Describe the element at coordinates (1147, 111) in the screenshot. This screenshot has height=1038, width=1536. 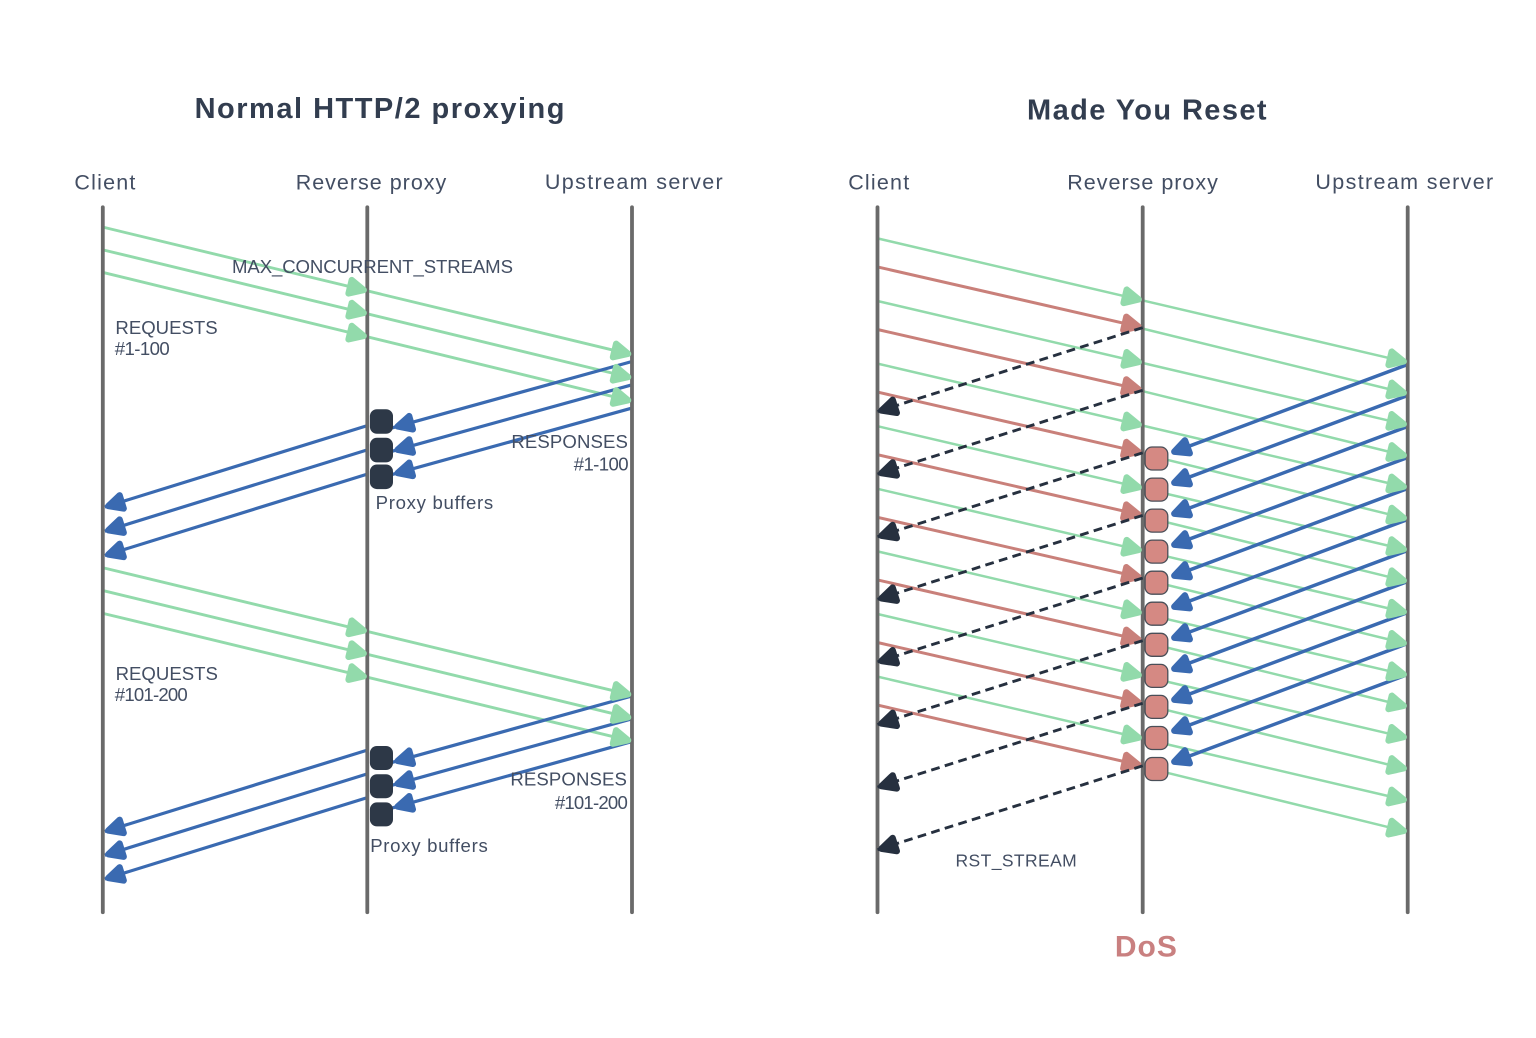
I see `svg-text: Made You Reset` at that location.